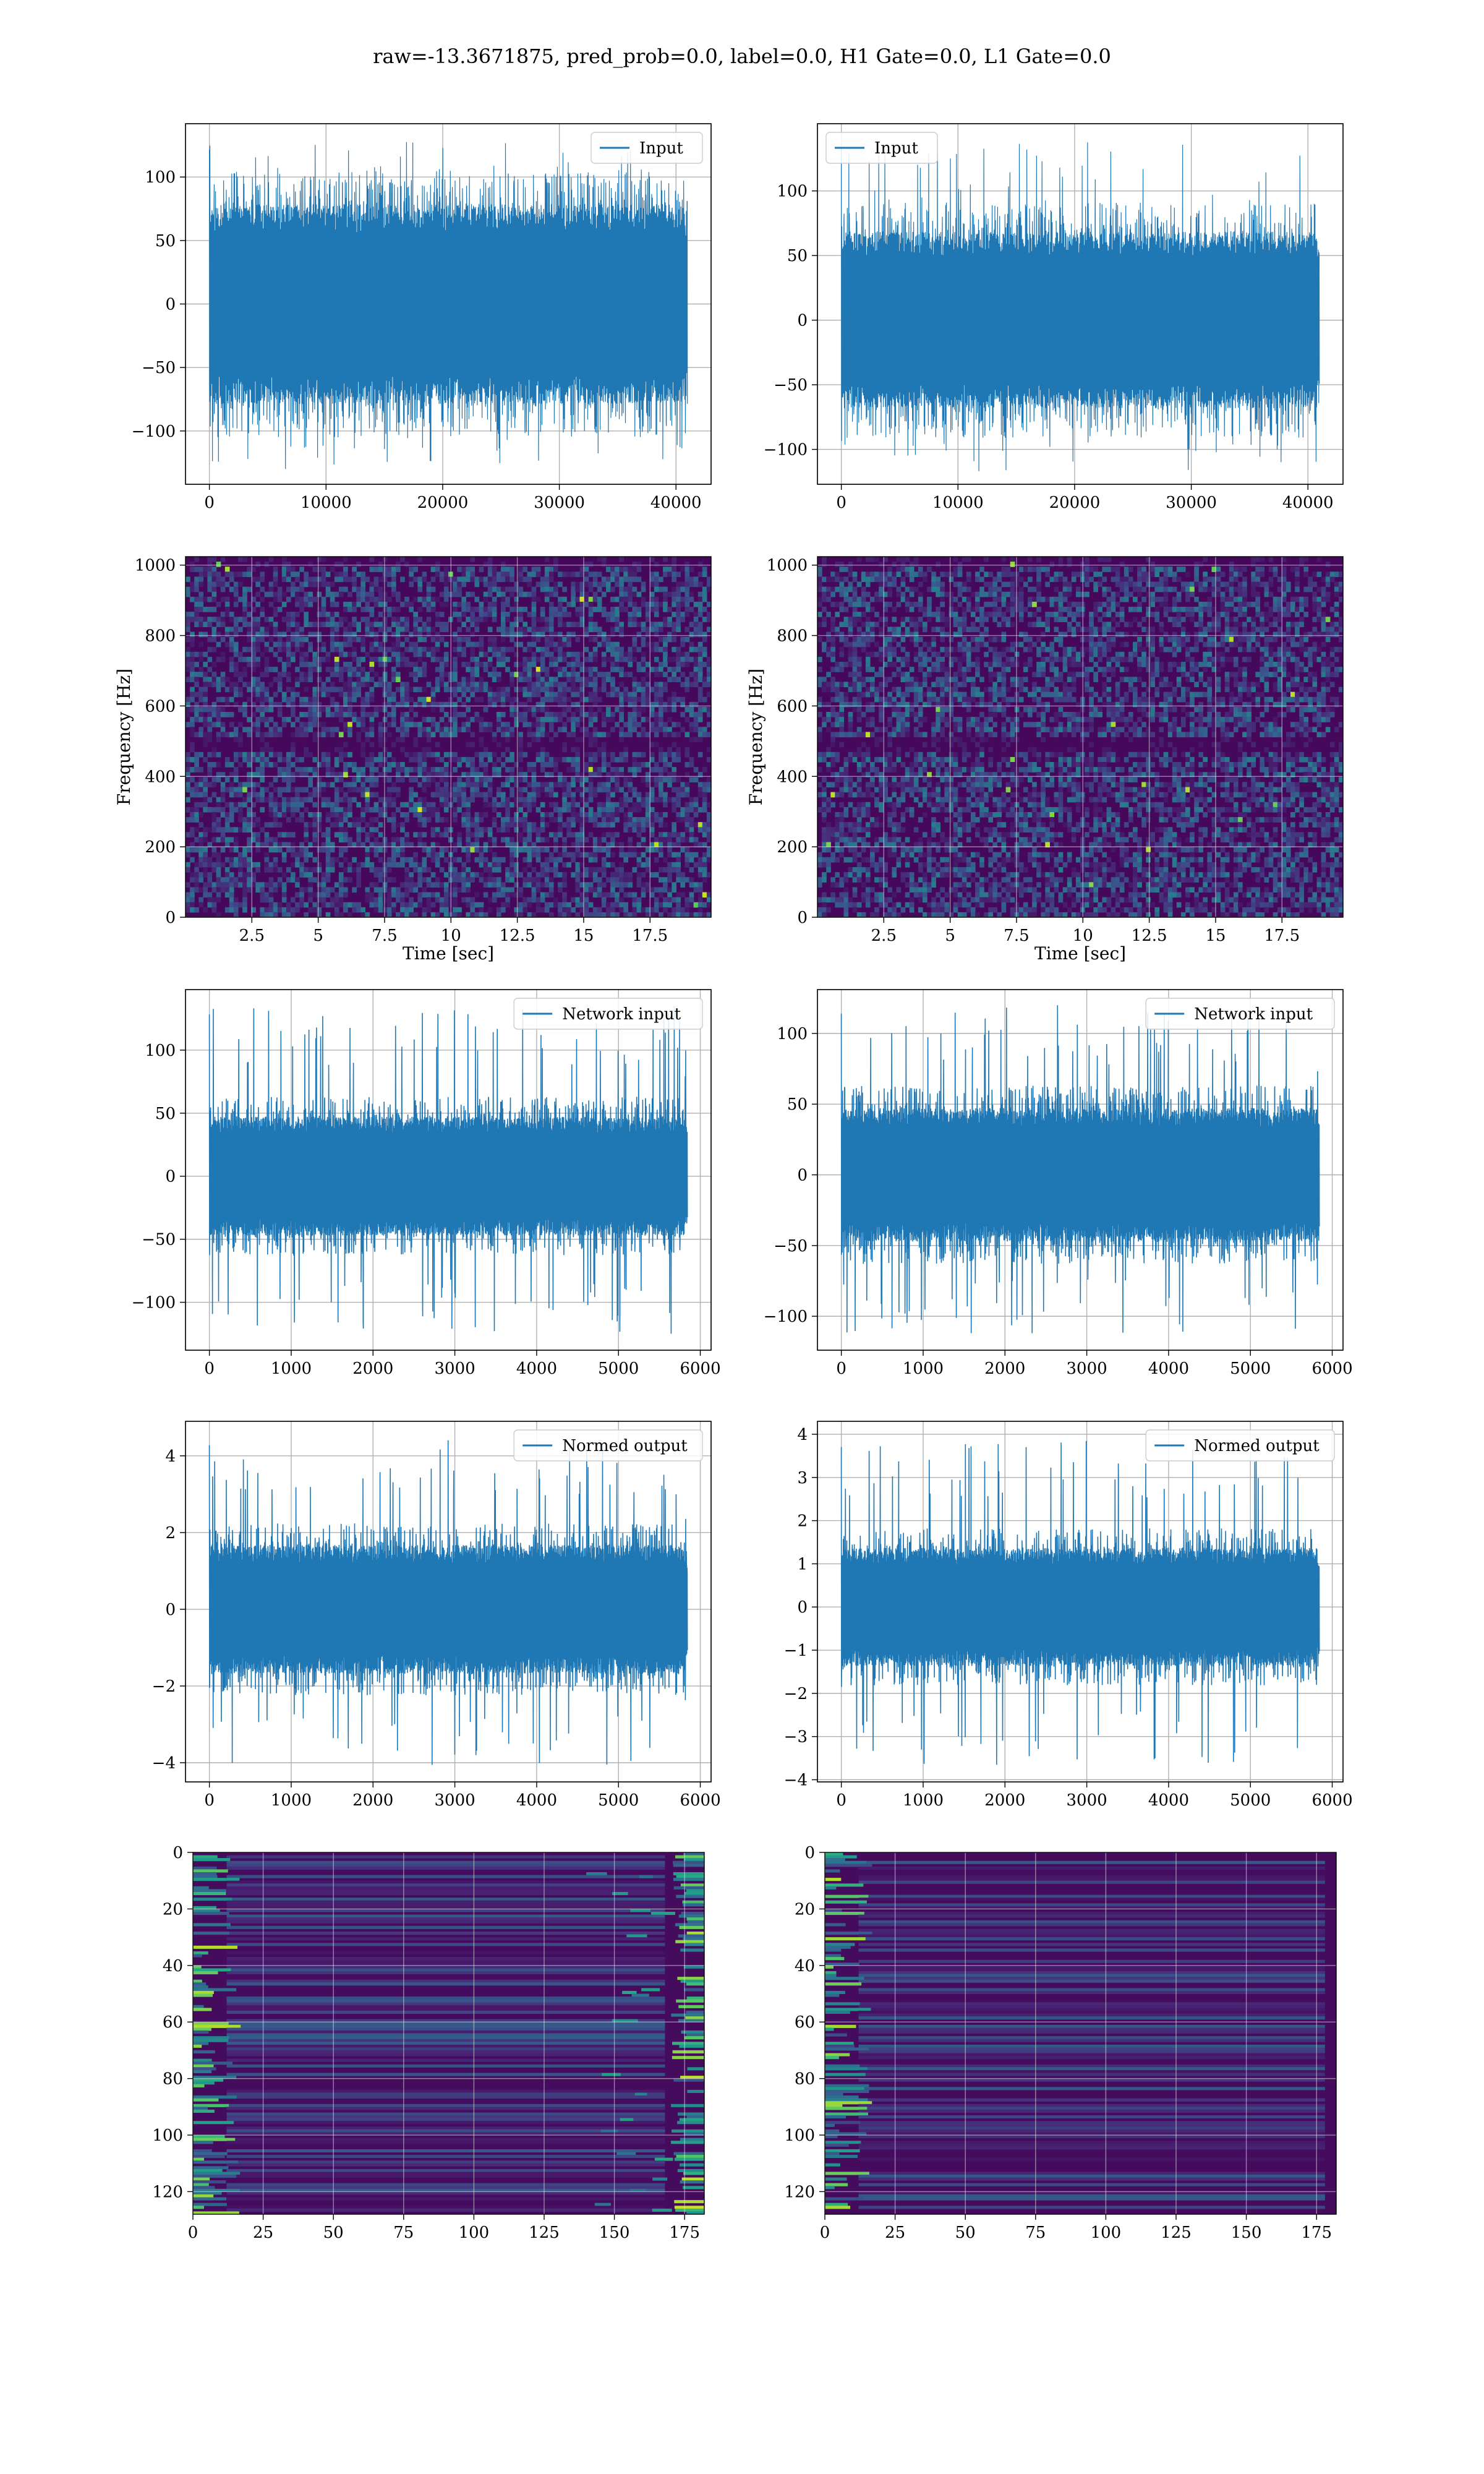  Describe the element at coordinates (792, 636) in the screenshot. I see `y-tick-label: 800` at that location.